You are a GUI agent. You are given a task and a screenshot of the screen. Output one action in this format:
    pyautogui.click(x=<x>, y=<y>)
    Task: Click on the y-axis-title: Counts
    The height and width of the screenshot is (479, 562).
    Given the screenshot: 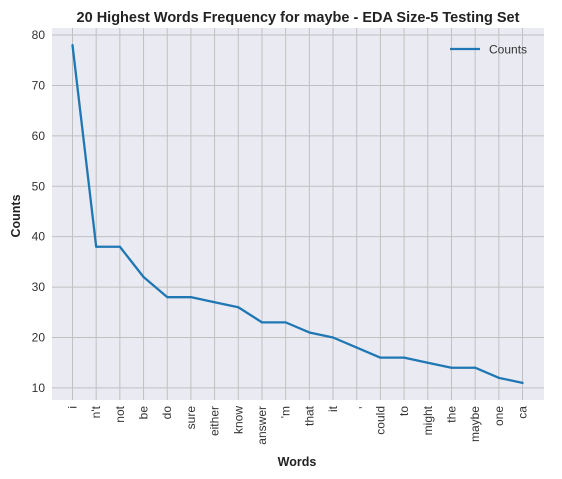 What is the action you would take?
    pyautogui.click(x=16, y=215)
    